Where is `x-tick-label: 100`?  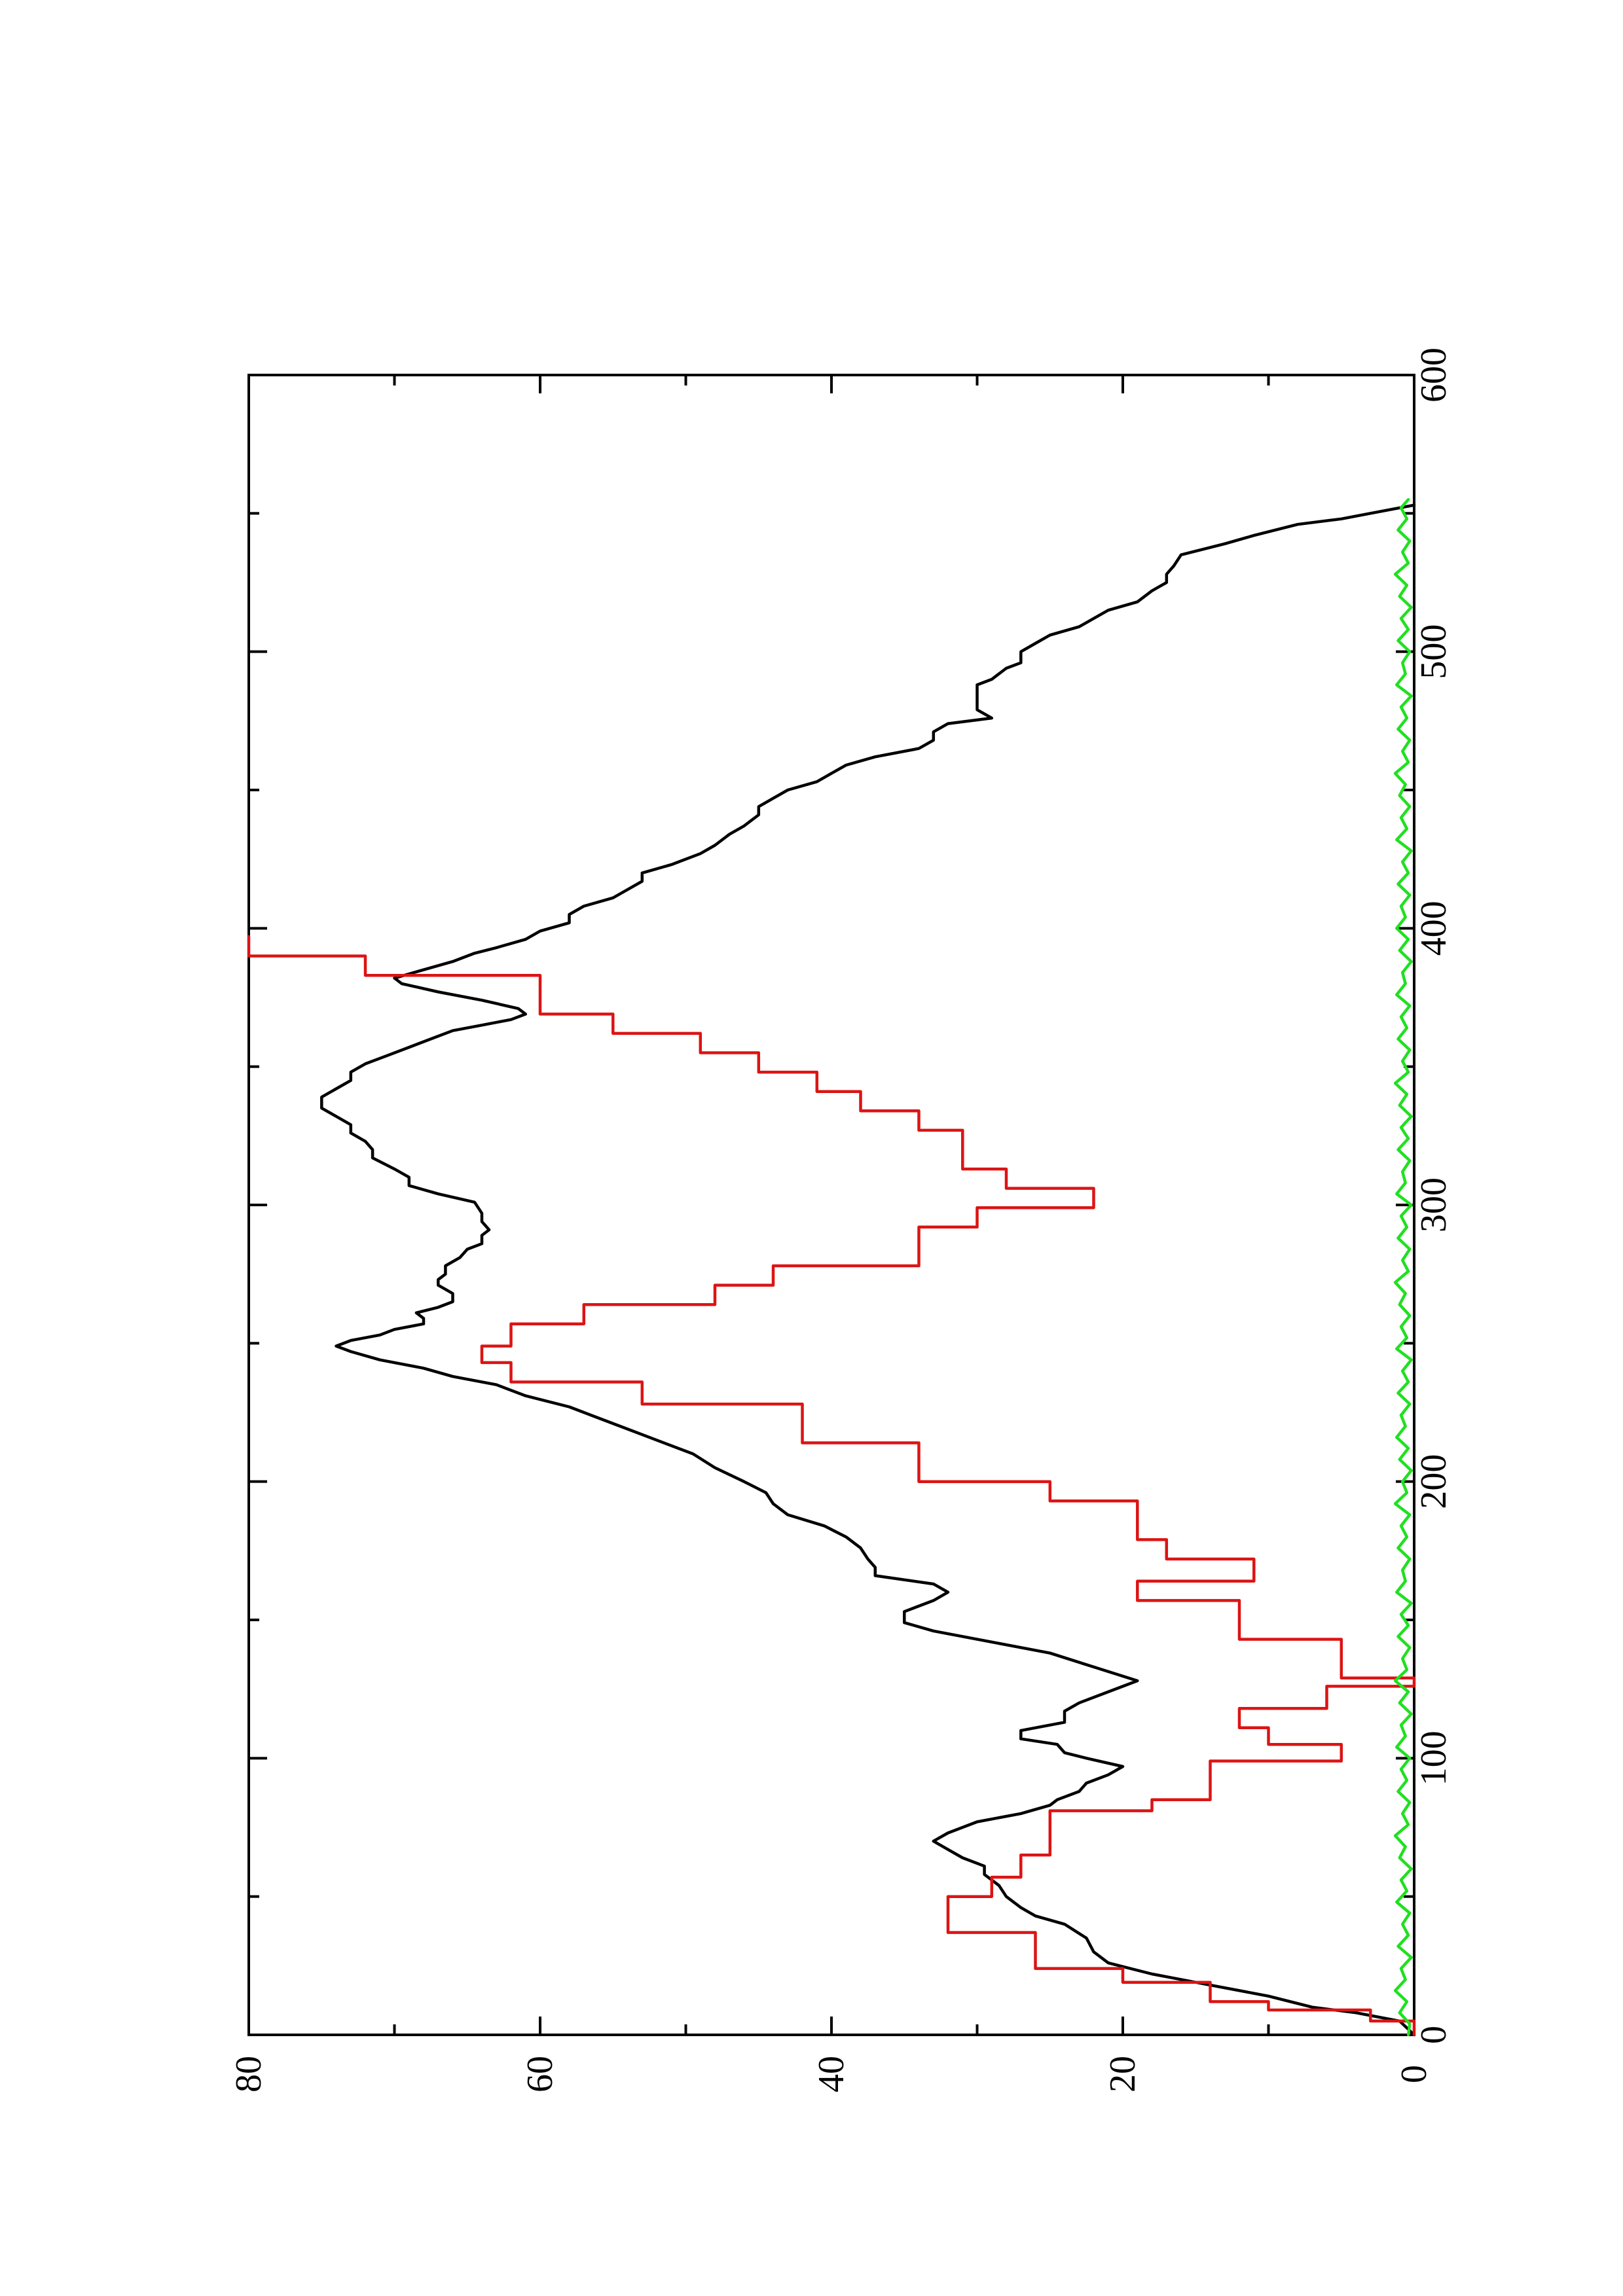
x-tick-label: 100 is located at coordinates (1433, 1758).